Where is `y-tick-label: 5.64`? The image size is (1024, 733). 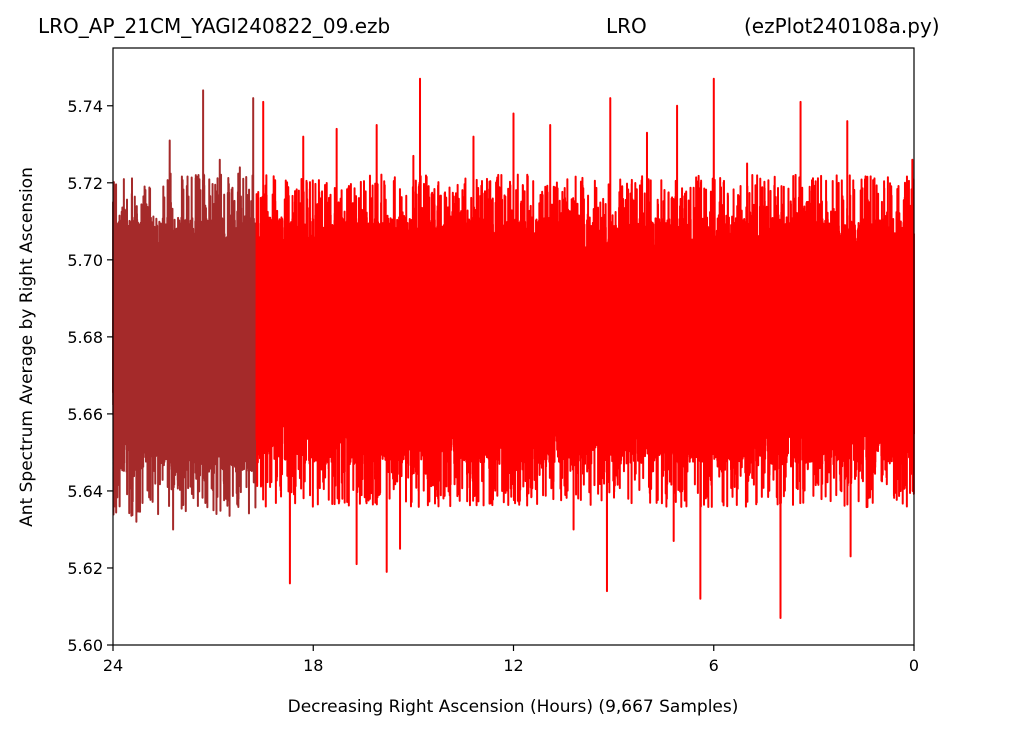 y-tick-label: 5.64 is located at coordinates (85, 491).